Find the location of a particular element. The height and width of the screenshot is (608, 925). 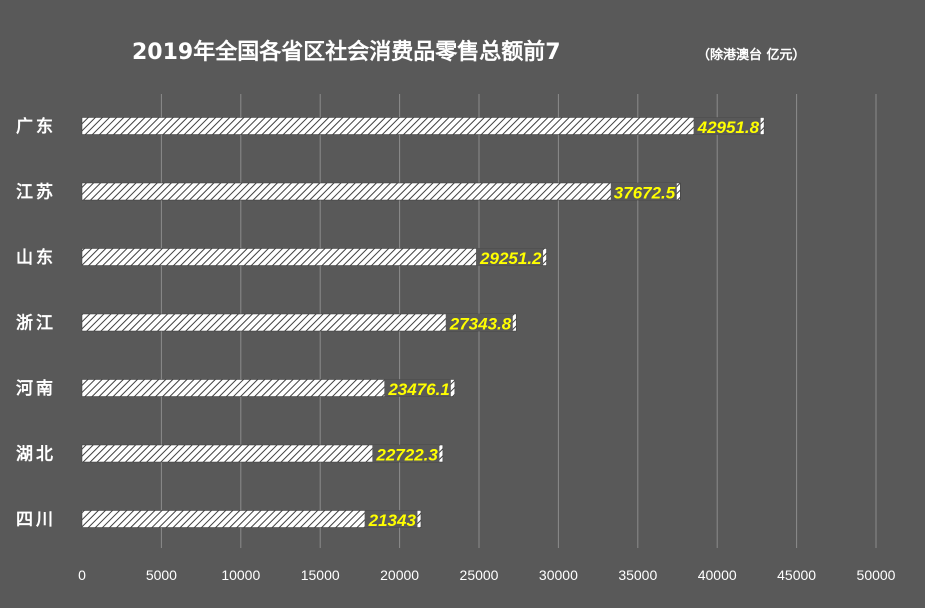

category-label: 湖北 is located at coordinates (36, 455).